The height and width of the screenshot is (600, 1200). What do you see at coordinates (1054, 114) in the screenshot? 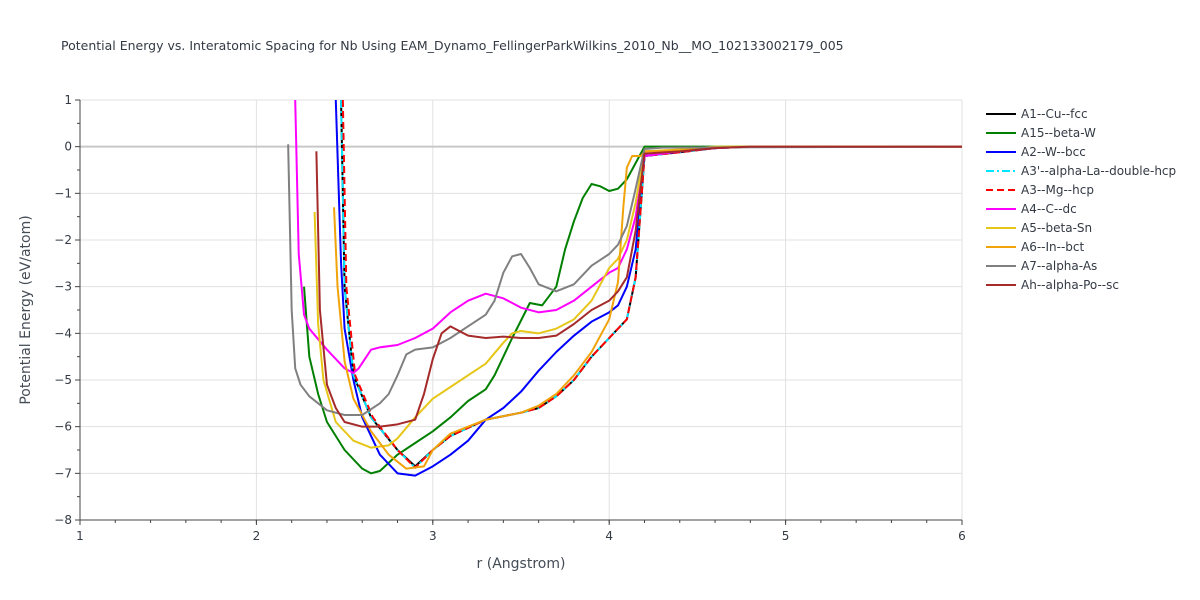
I see `legend-label: A1--Cu--fcc` at bounding box center [1054, 114].